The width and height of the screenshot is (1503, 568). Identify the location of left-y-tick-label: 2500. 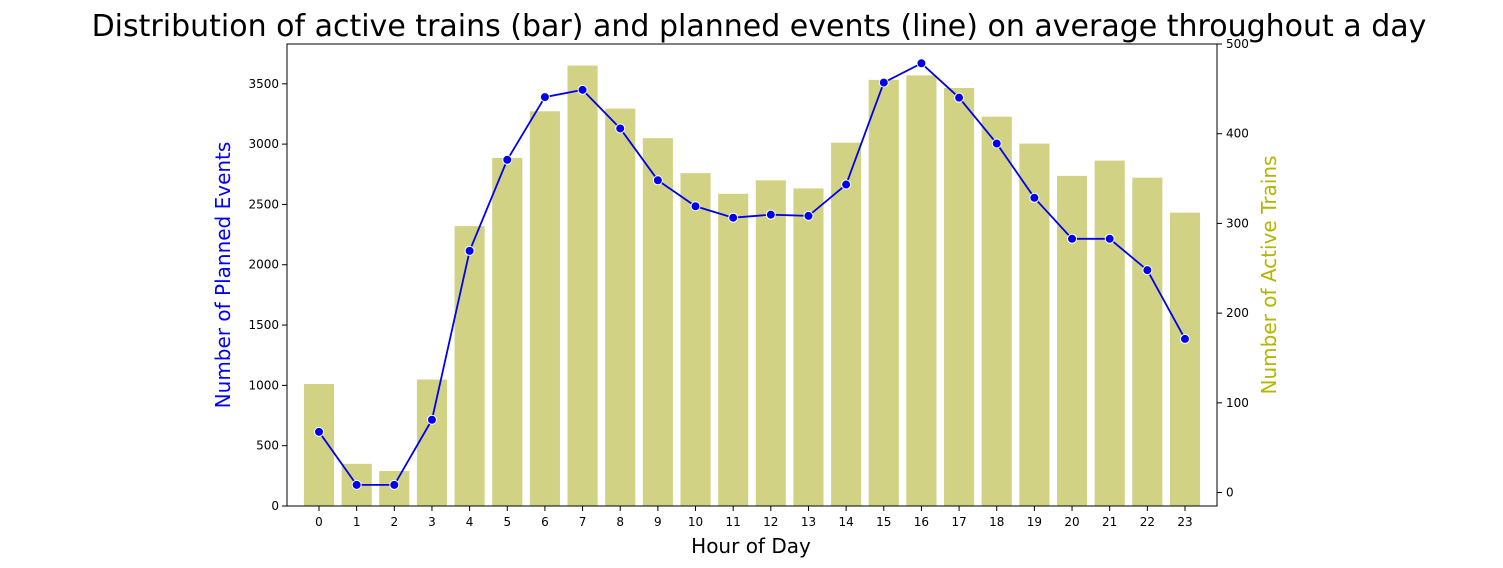
(263, 204).